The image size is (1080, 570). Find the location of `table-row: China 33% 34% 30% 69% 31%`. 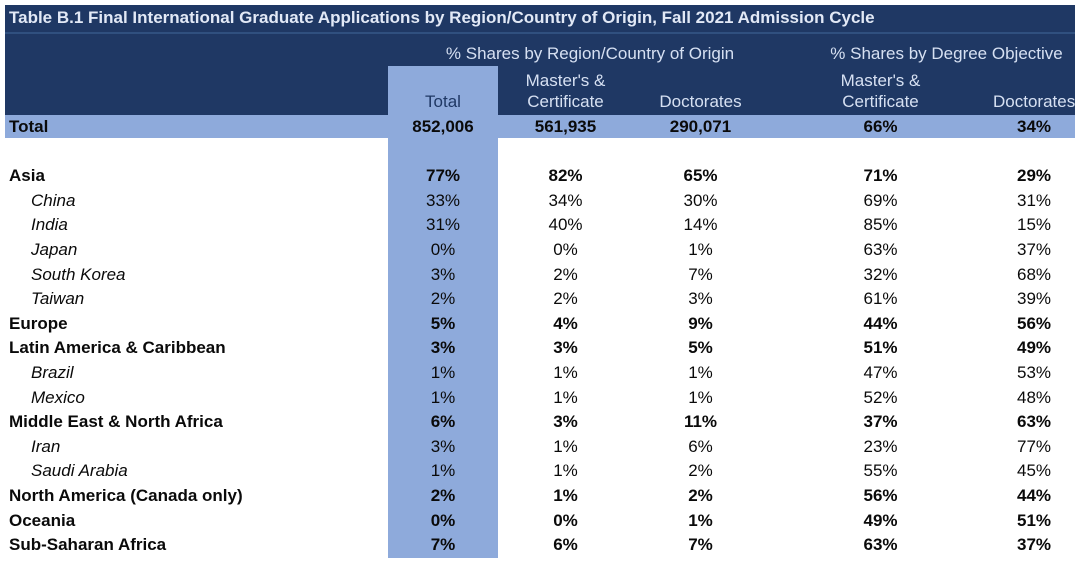

table-row: China 33% 34% 30% 69% 31% is located at coordinates (540, 201).